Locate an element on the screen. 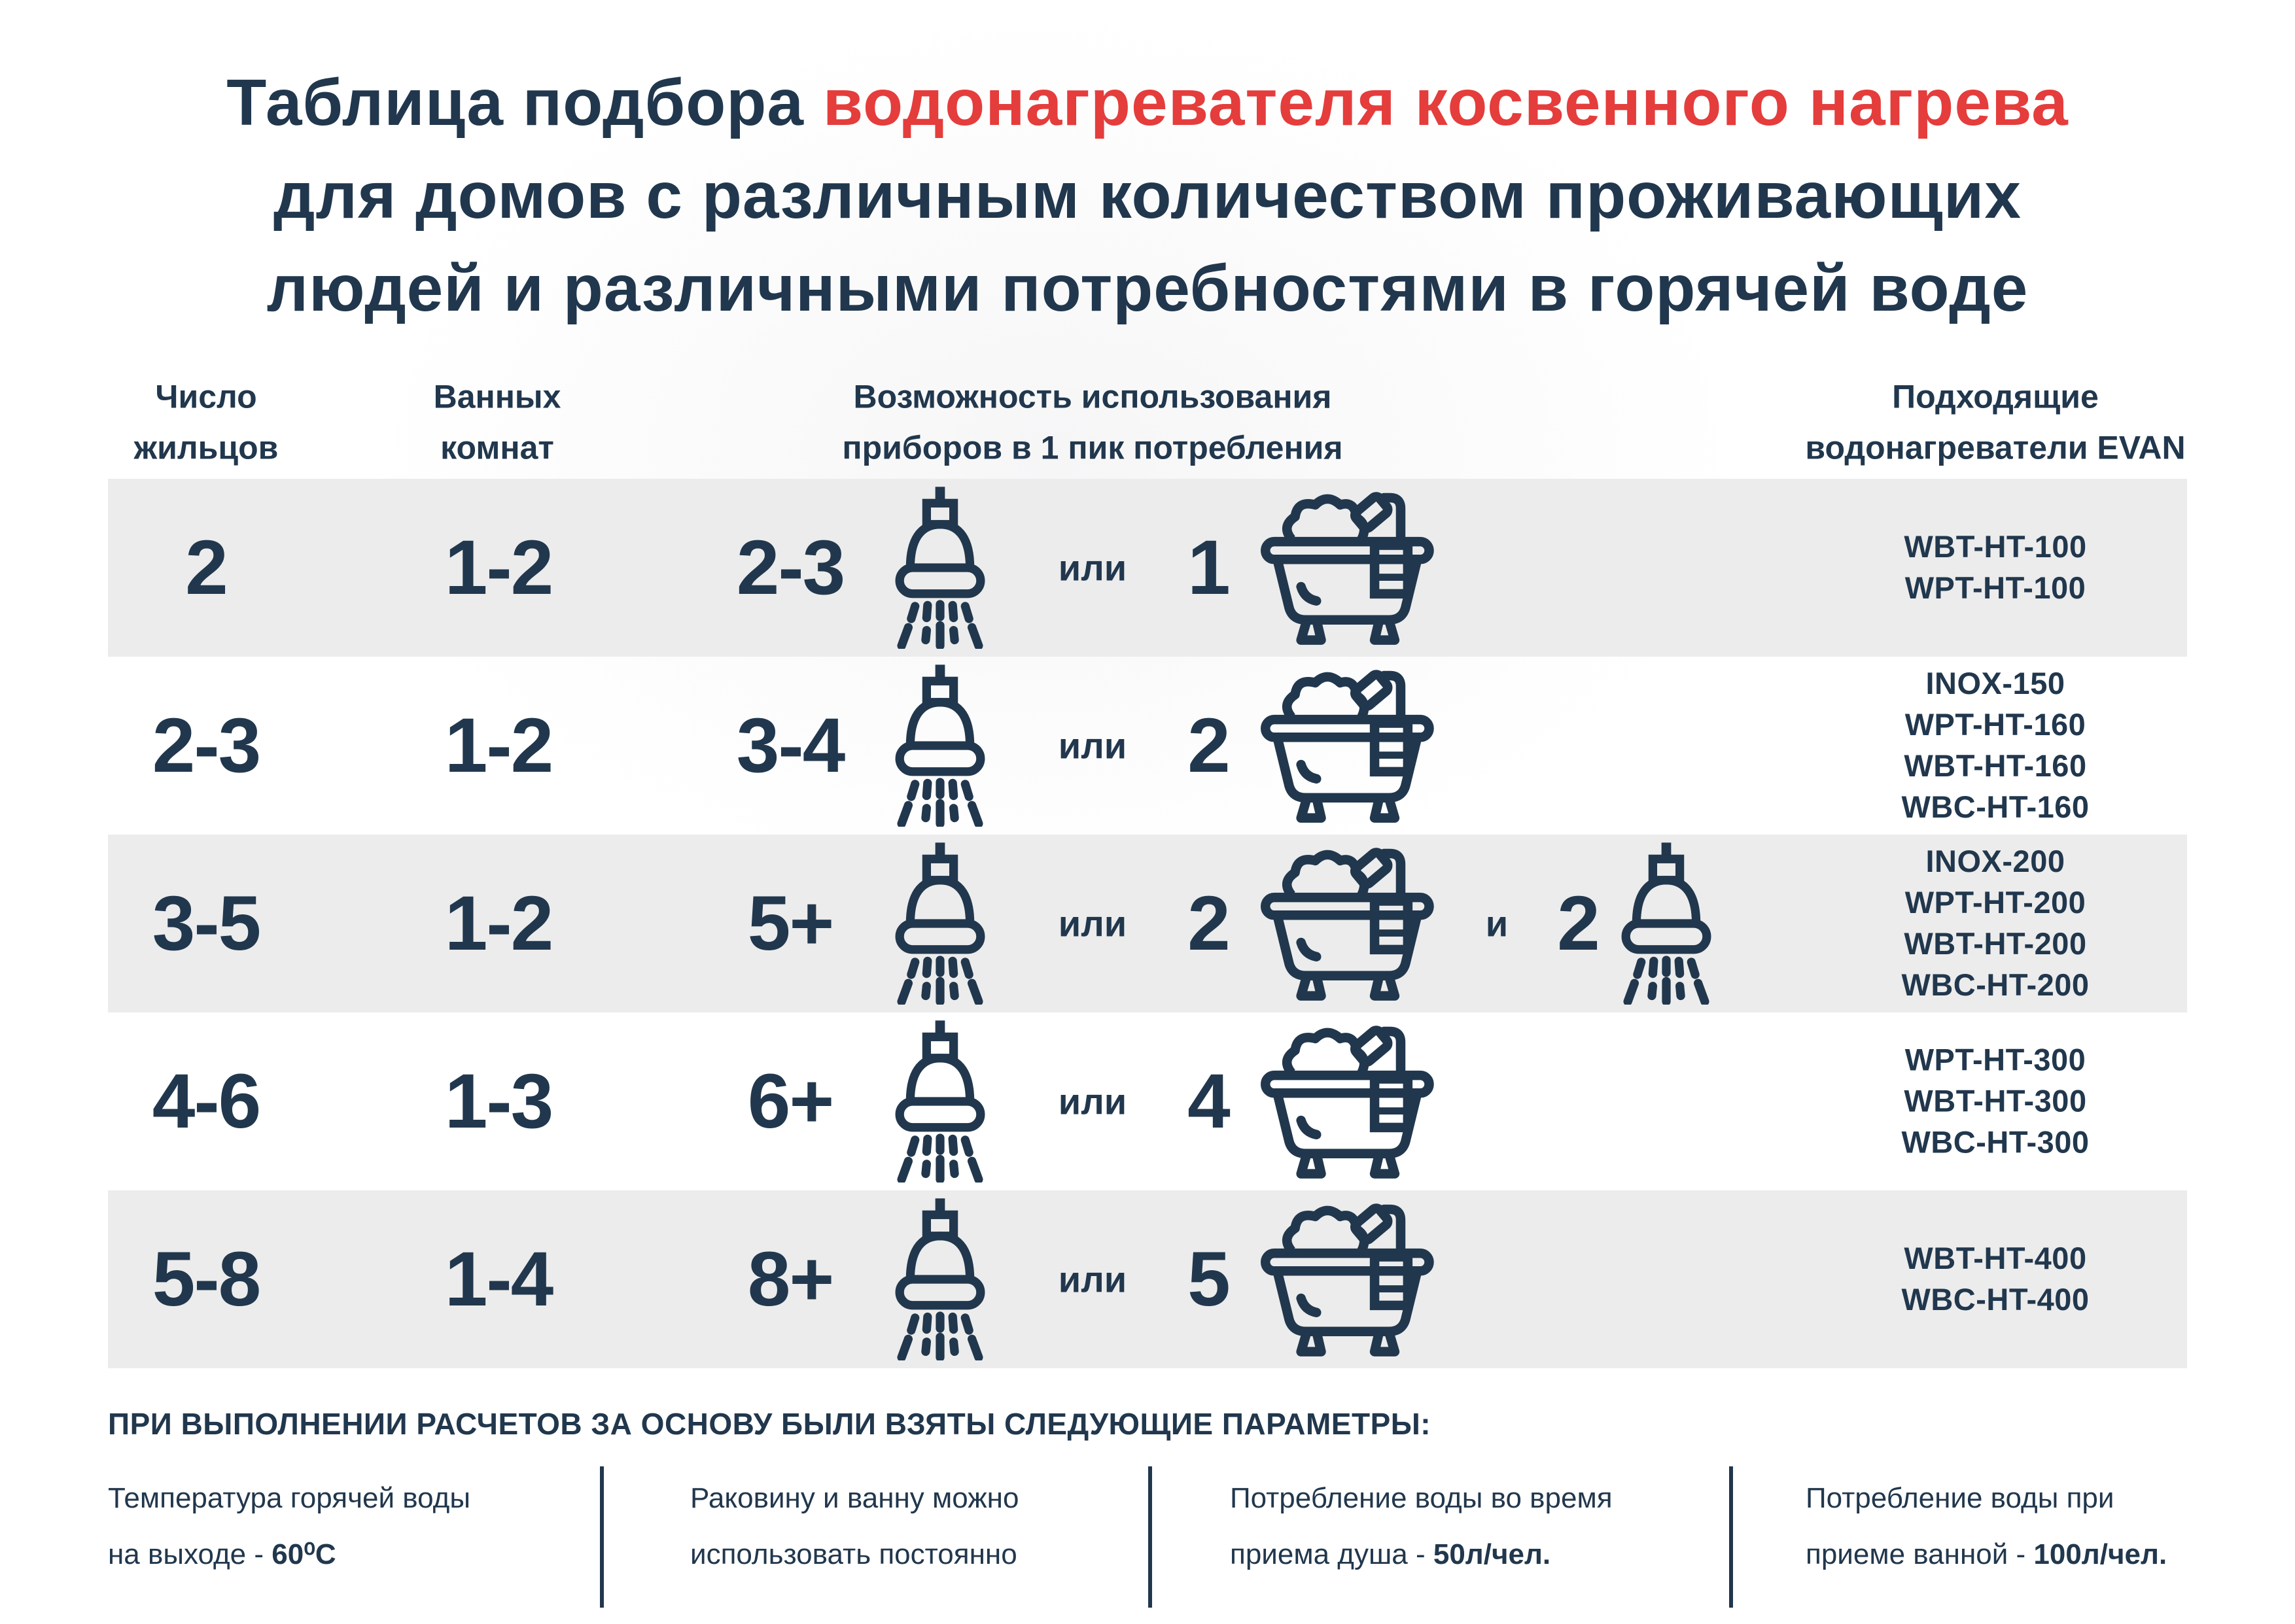  residents-count: 2-3 is located at coordinates (207, 746).